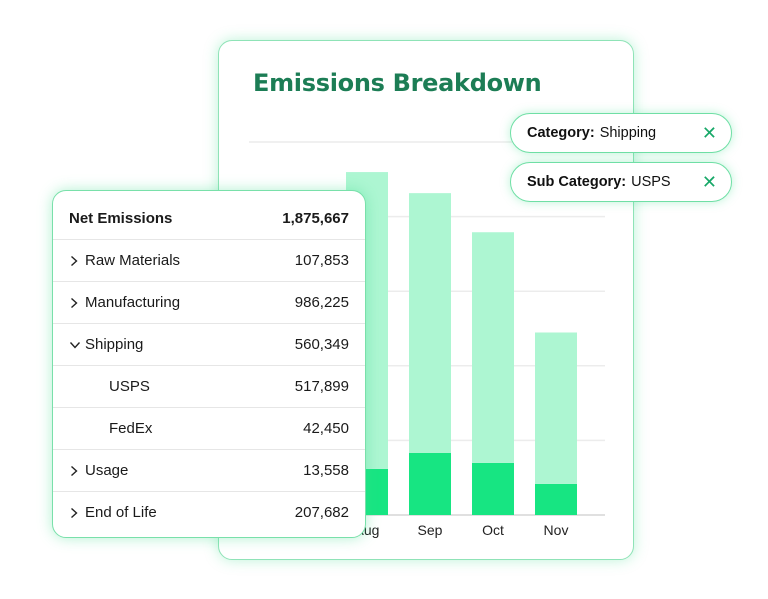  I want to click on row-value: 13,558, so click(326, 470).